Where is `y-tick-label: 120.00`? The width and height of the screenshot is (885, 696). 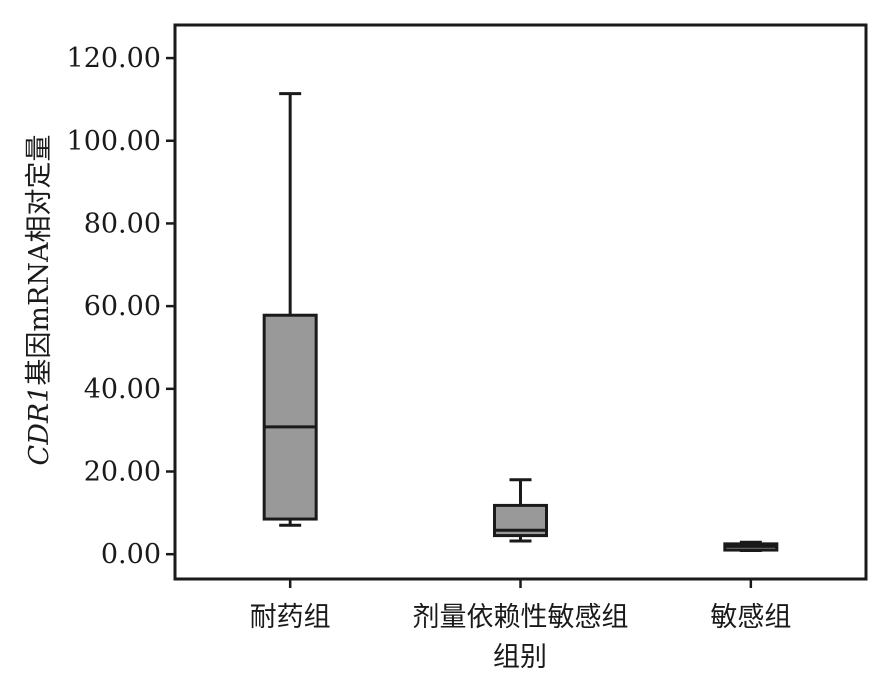 y-tick-label: 120.00 is located at coordinates (114, 58).